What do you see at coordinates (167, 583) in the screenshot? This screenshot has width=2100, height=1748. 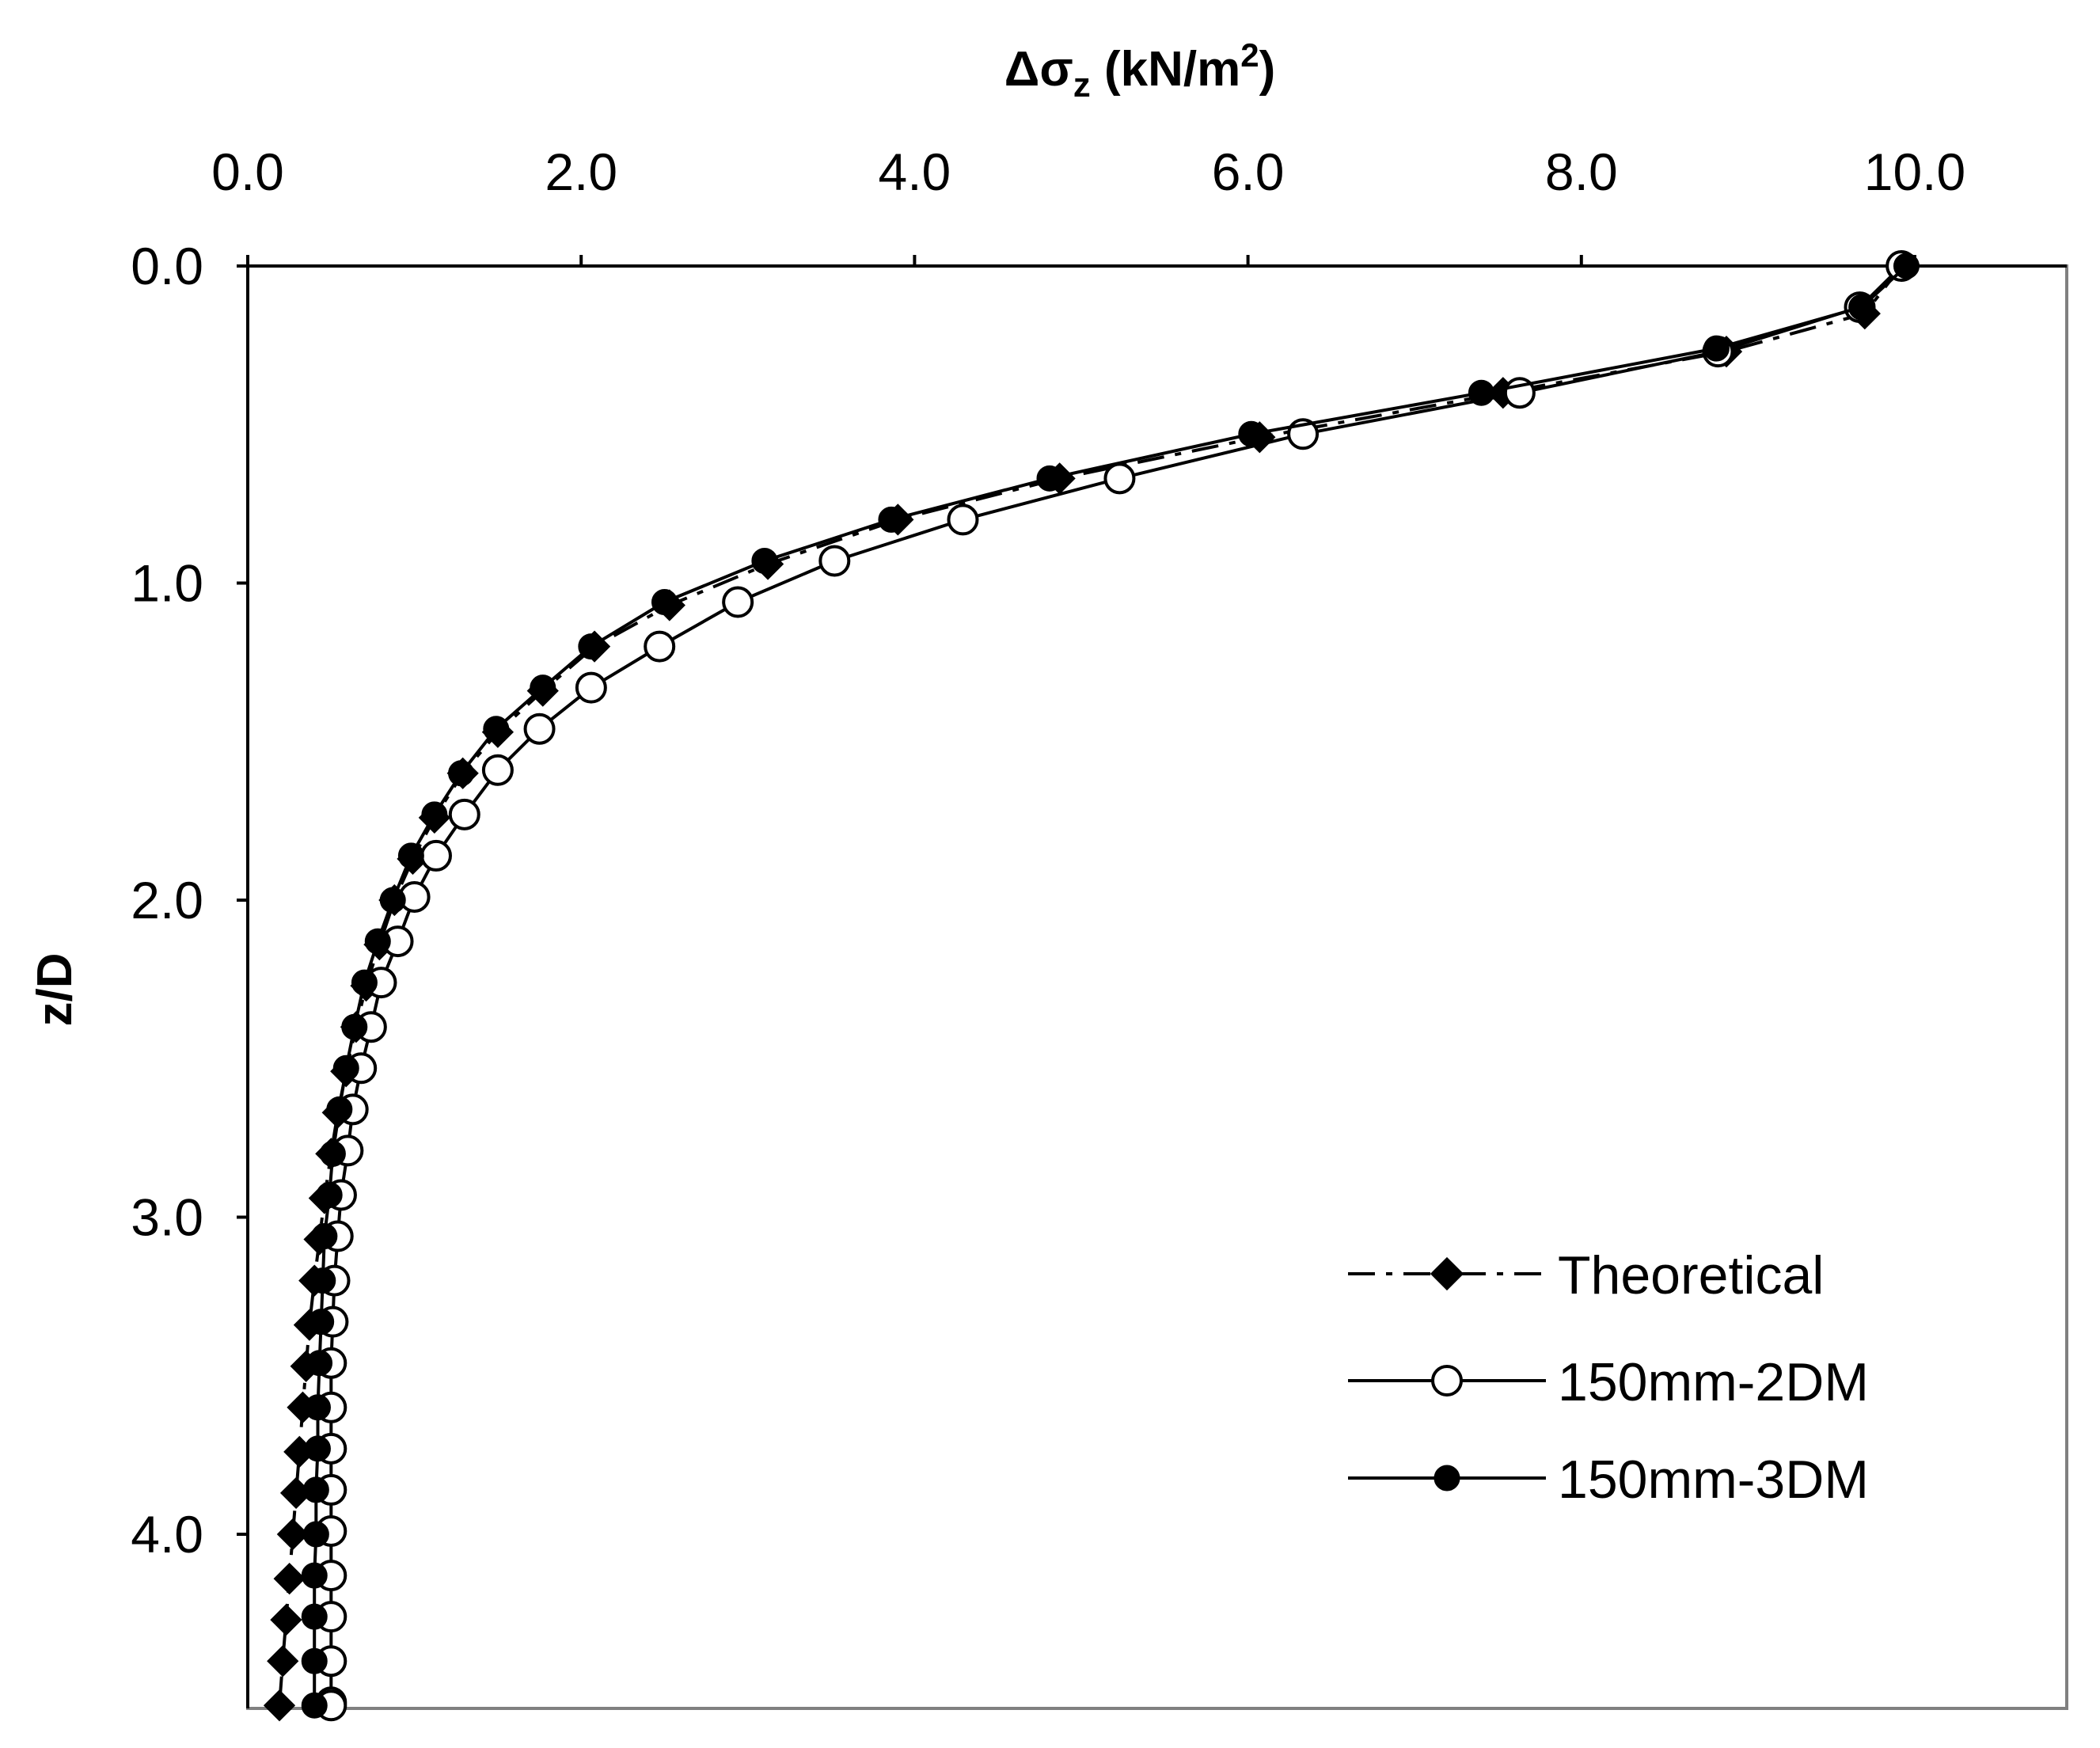 I see `y-tick-label: 1.0` at bounding box center [167, 583].